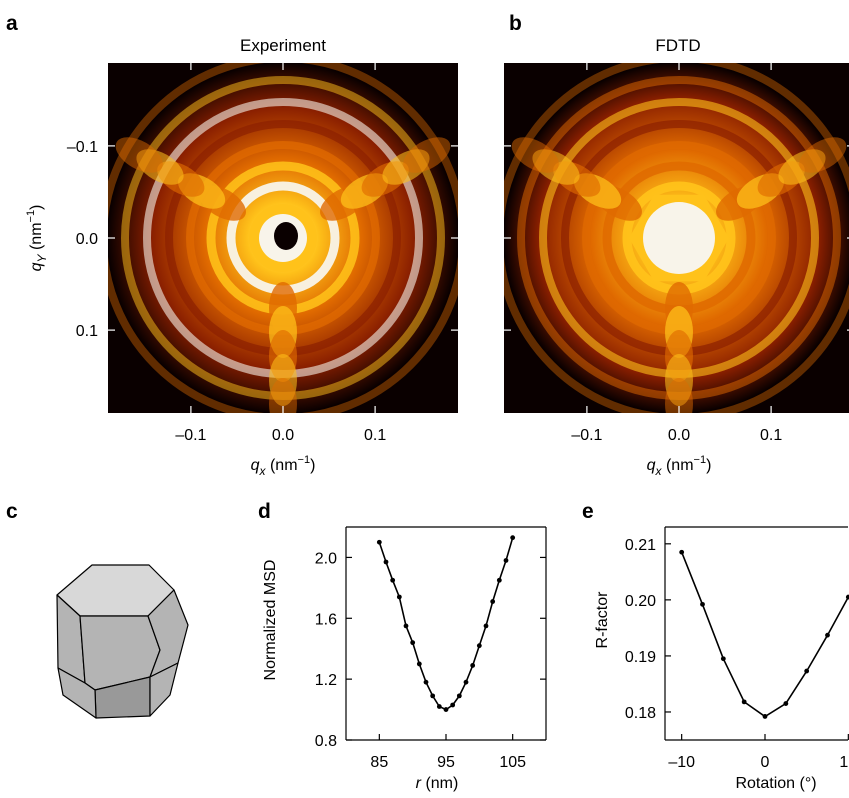 The height and width of the screenshot is (798, 849). Describe the element at coordinates (263, 471) in the screenshot. I see `panel-a-xlabel-sub: x` at that location.